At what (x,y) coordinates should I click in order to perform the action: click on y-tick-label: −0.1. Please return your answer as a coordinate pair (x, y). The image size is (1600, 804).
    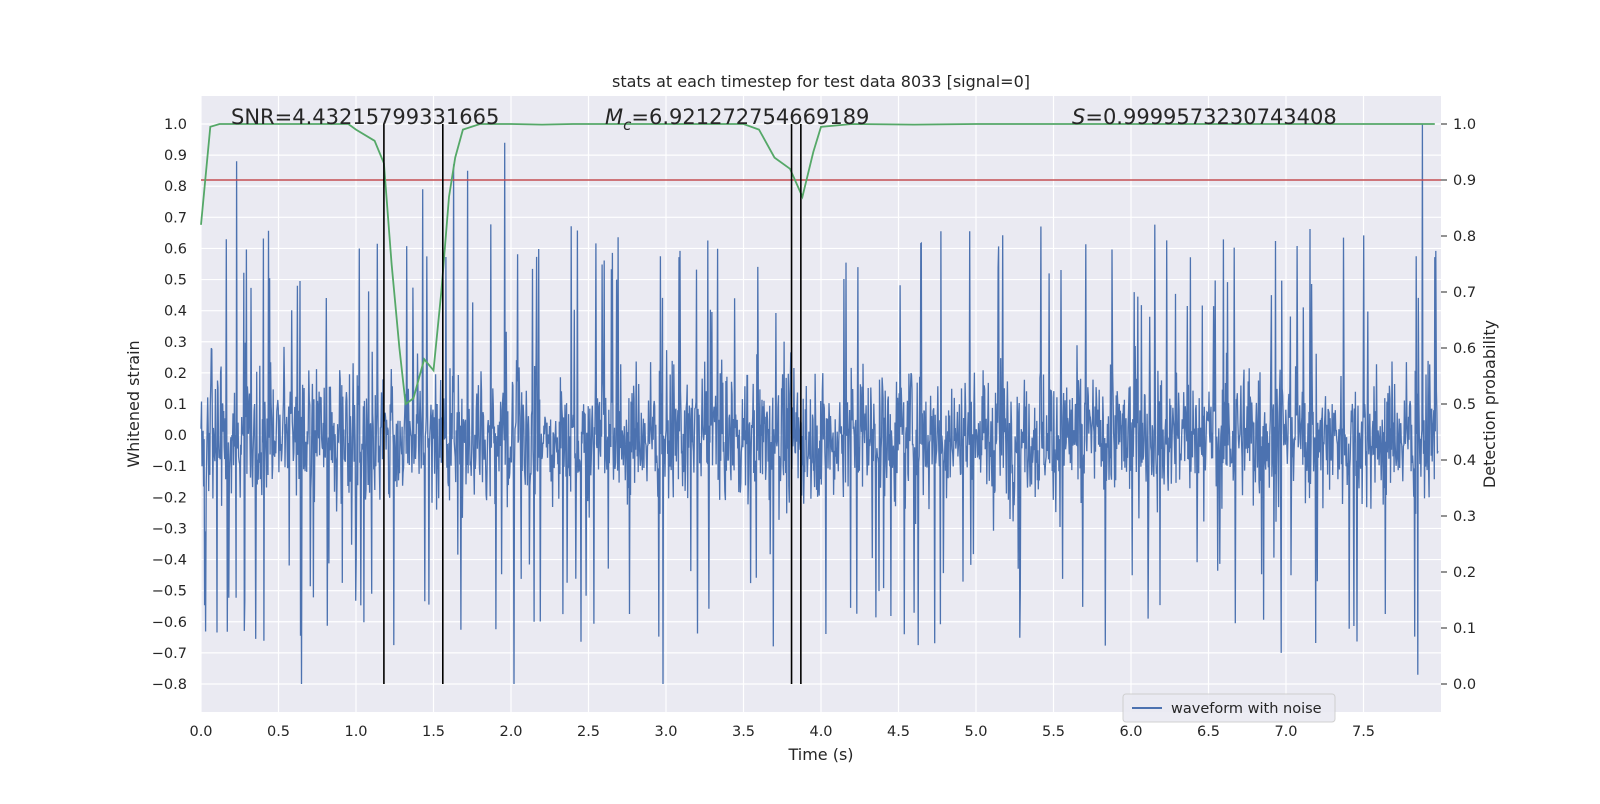
    Looking at the image, I should click on (169, 467).